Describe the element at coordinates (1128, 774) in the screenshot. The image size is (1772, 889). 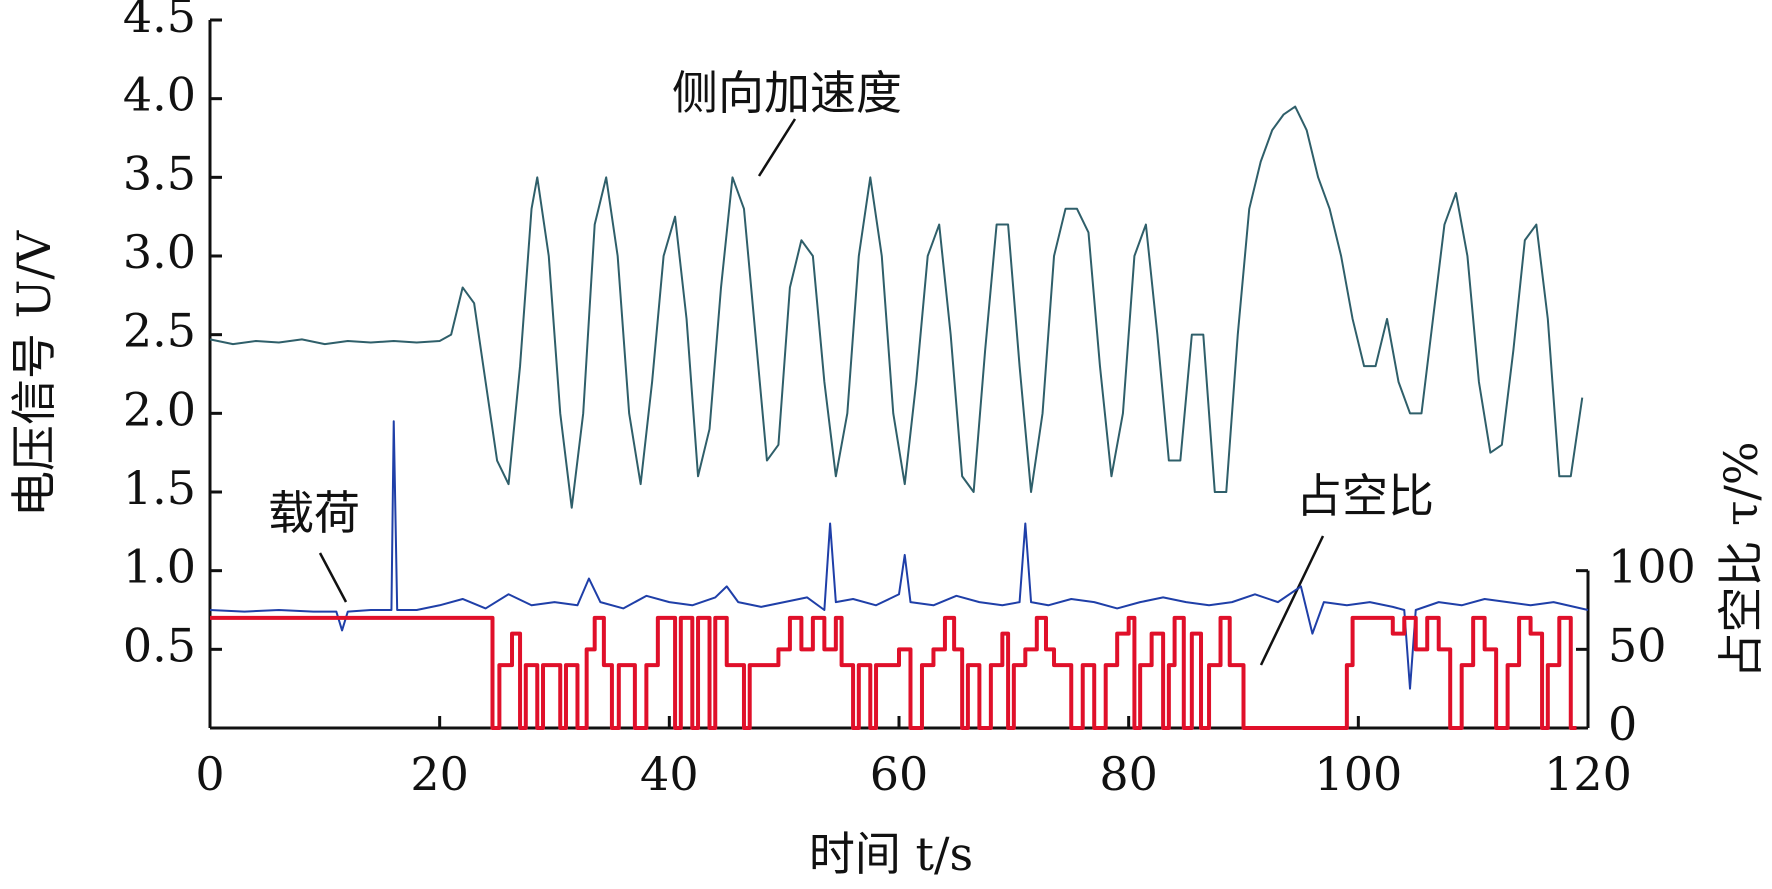
I see `x-tick-label: 80` at that location.